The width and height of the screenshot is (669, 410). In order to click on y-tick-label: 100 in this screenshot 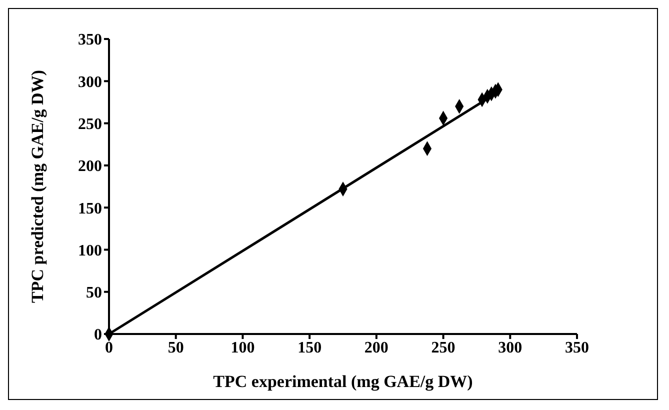, I will do `click(90, 251)`.